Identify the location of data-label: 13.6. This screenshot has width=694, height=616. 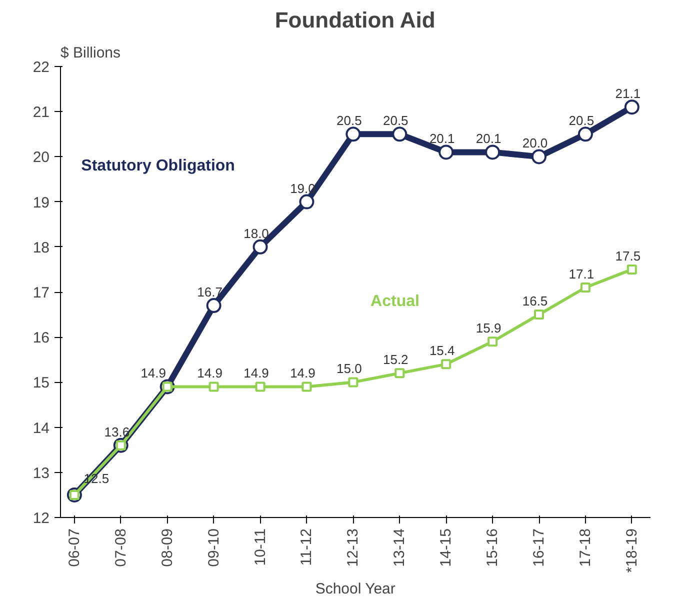
(117, 432).